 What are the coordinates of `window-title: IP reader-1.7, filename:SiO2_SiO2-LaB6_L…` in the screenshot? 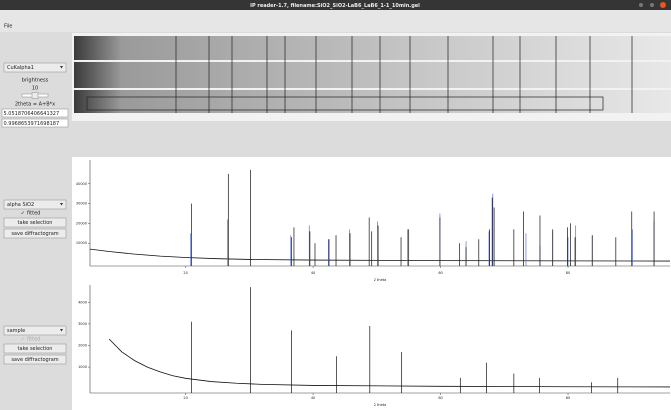 It's located at (335, 6).